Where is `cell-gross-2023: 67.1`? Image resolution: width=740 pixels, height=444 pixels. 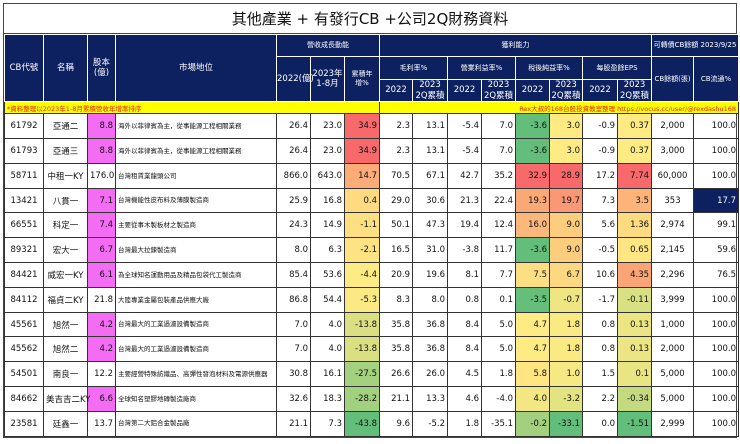 cell-gross-2023: 67.1 is located at coordinates (430, 175).